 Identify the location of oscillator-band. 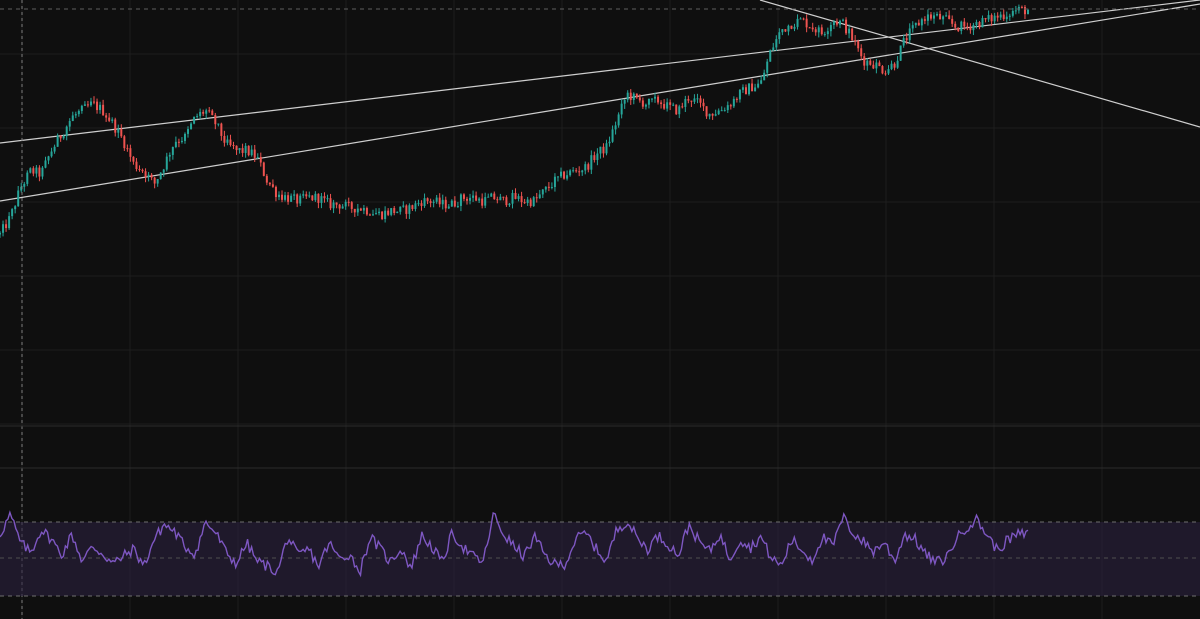
(600, 559).